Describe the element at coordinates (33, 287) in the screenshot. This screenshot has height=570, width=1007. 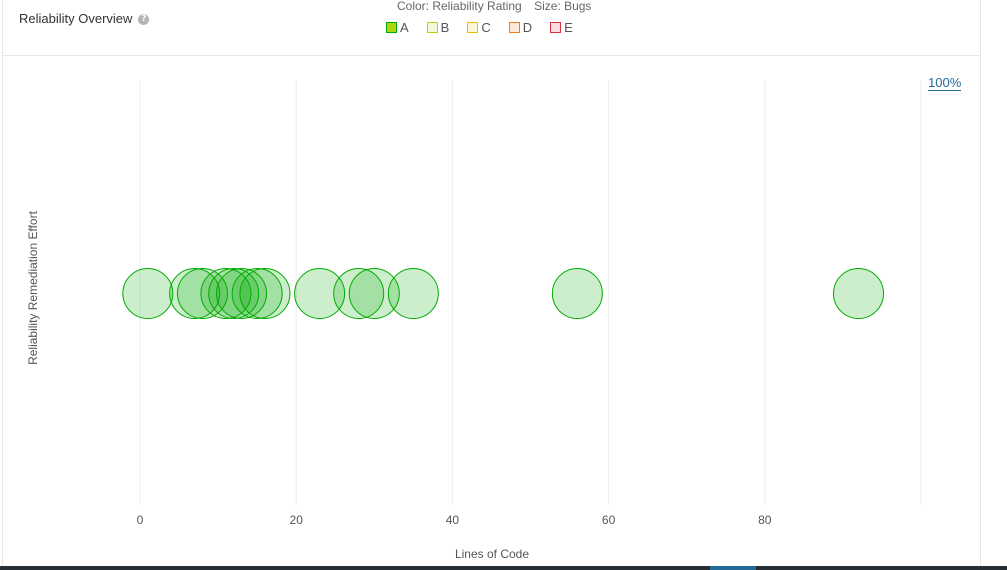
I see `y-axis-label: Reliability Remediation Effort` at that location.